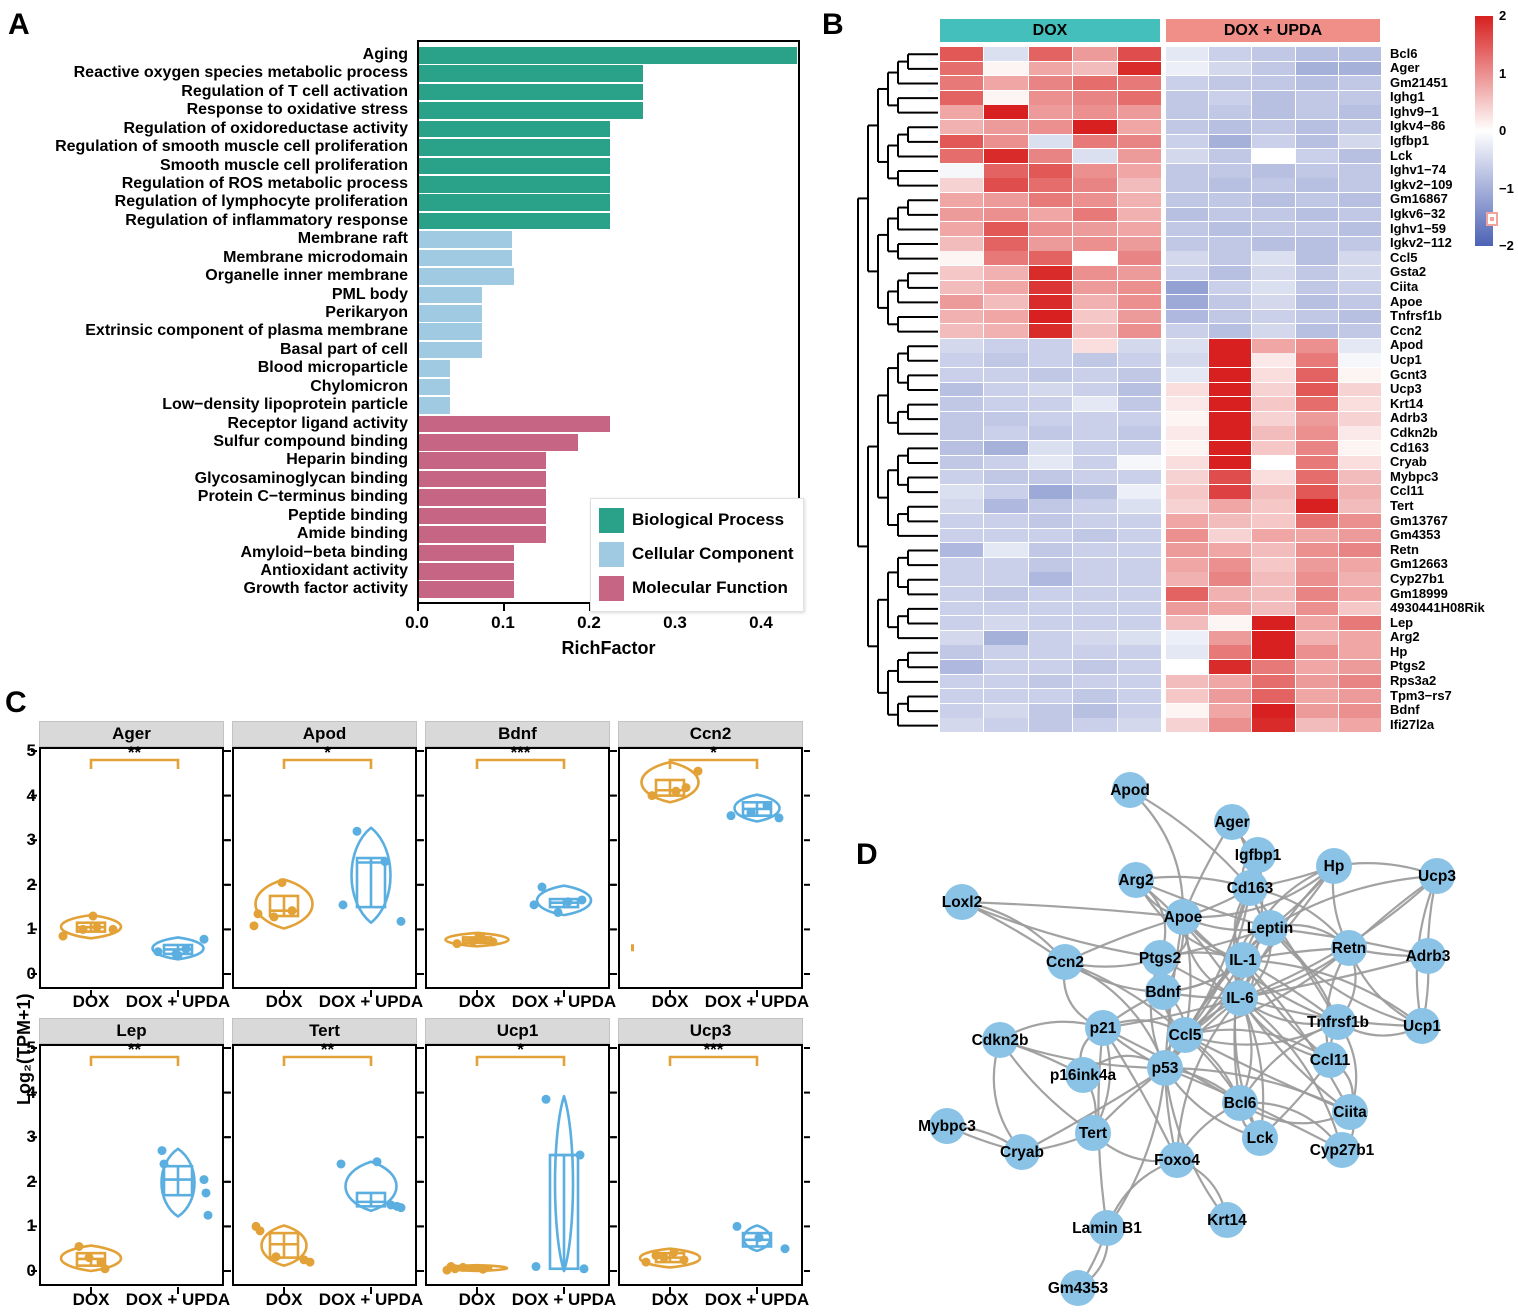  I want to click on violin-facet-ucp3: ***, so click(710, 1167).